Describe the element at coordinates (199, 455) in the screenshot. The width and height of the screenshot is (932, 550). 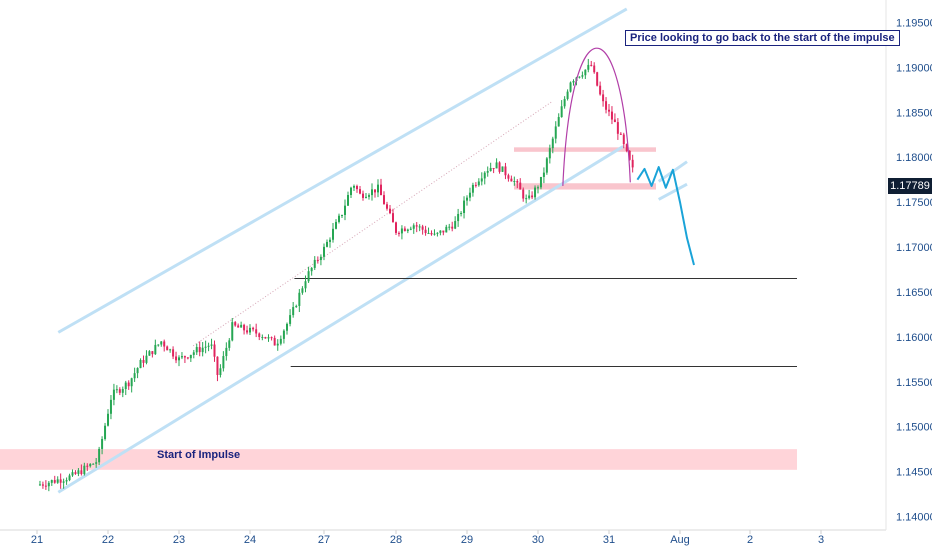
I see `start-of-impulse-label: Start of Impulse` at that location.